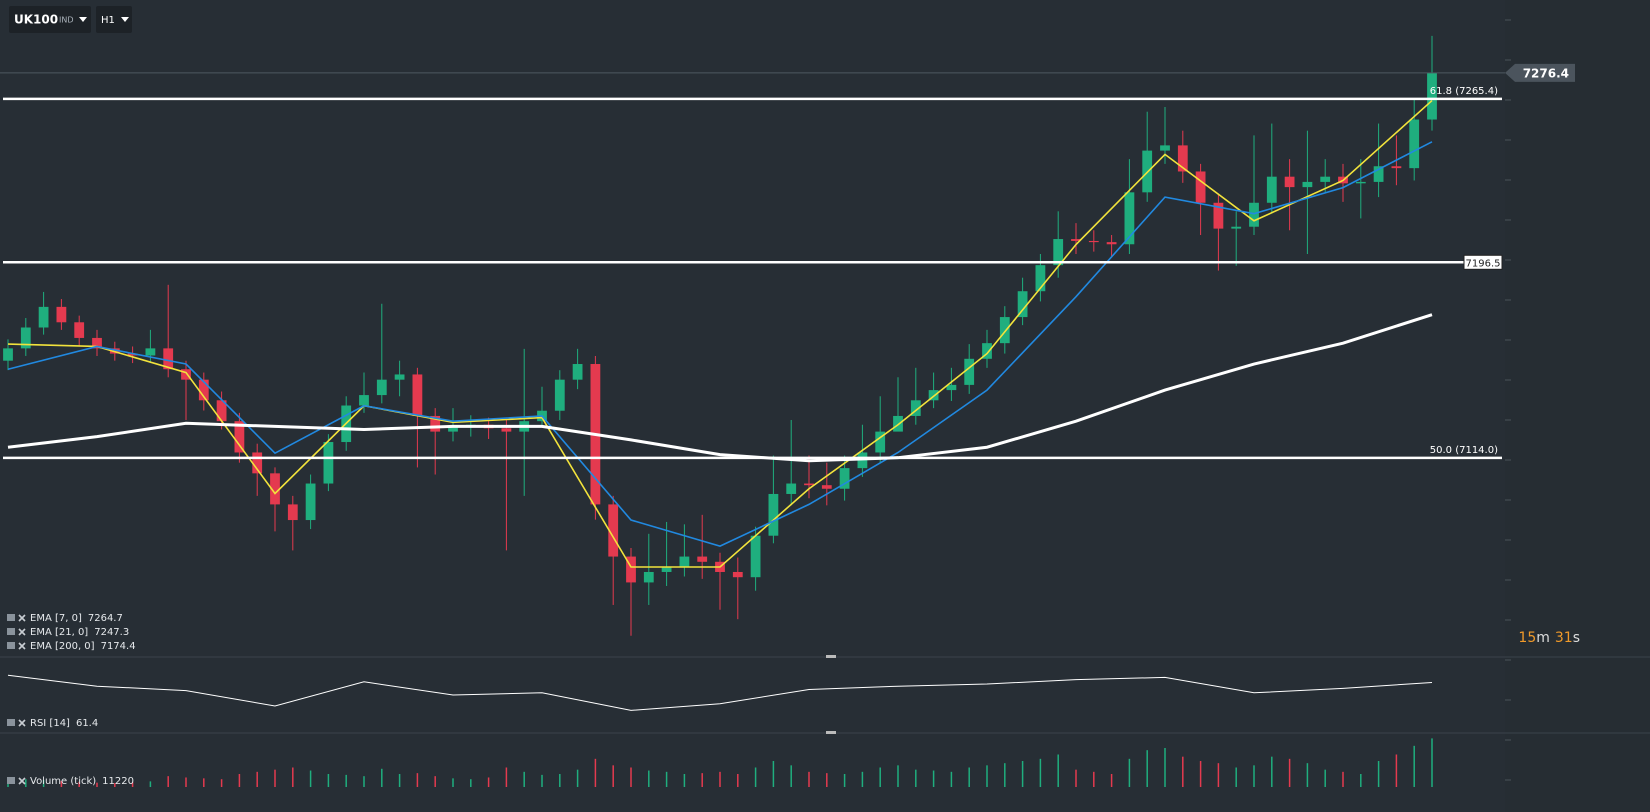  Describe the element at coordinates (50, 723) in the screenshot. I see `legend-name: RSI [14]` at that location.